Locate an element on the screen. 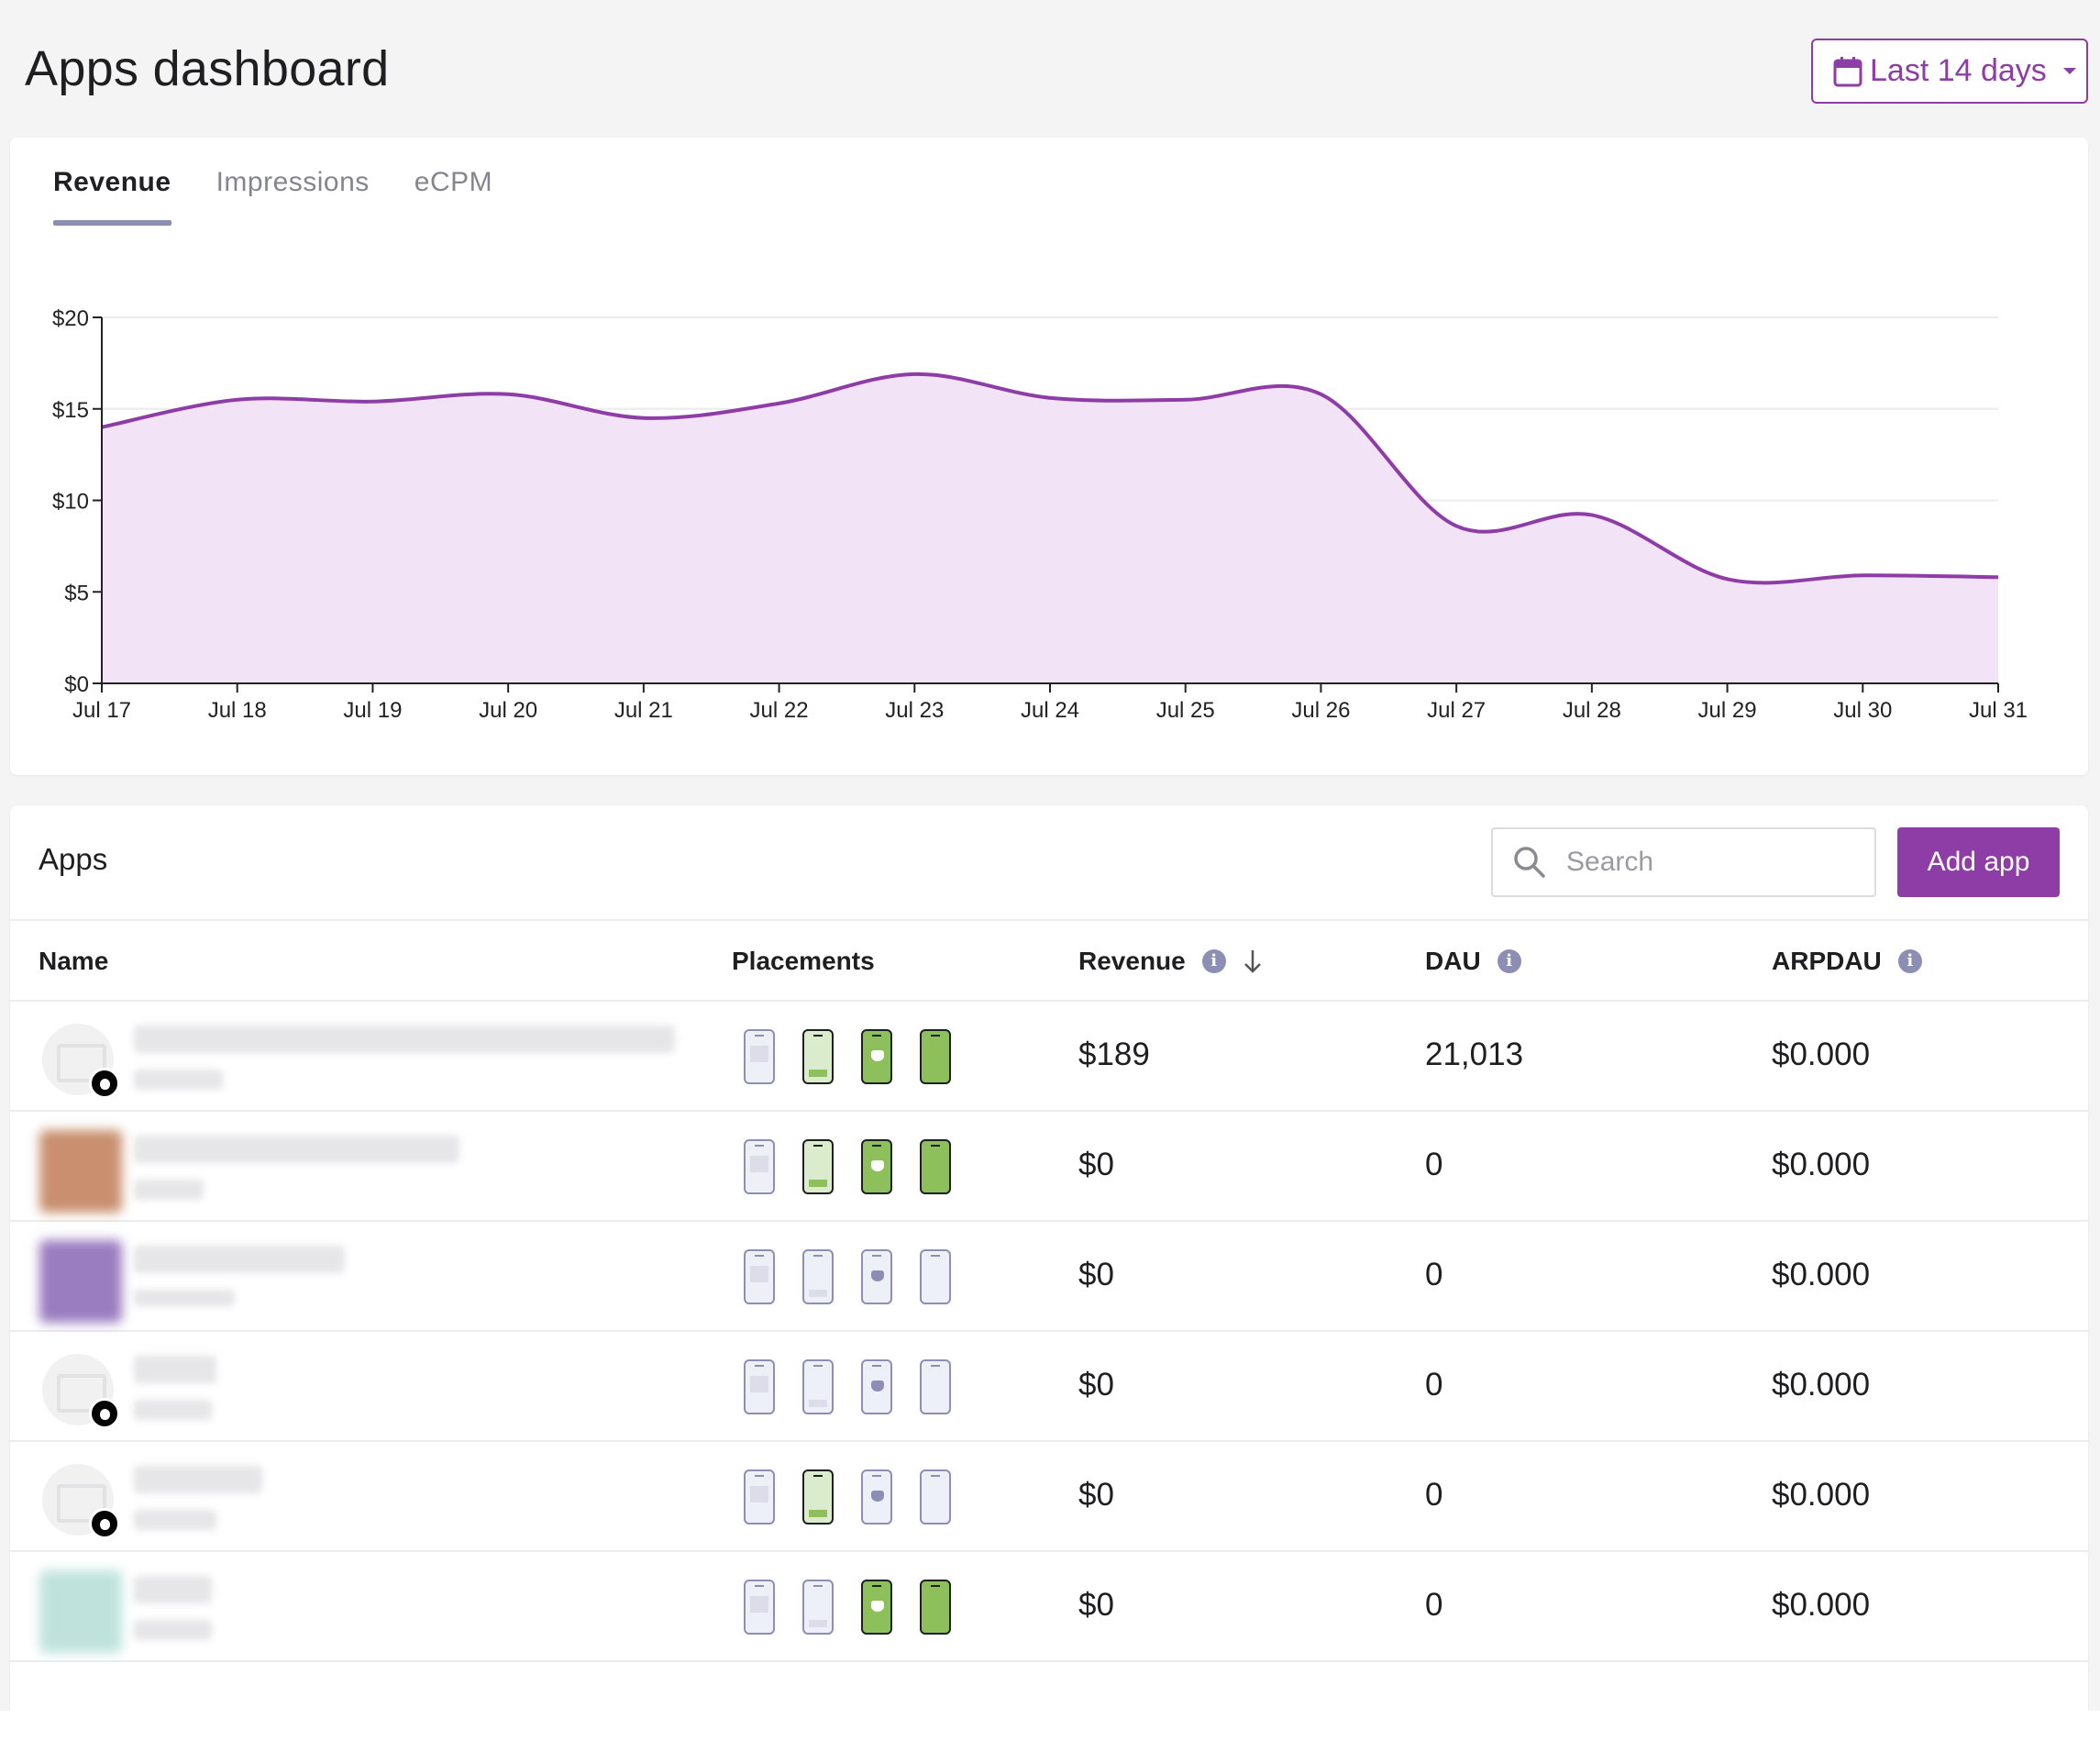  tab-revenue: Revenue is located at coordinates (112, 195).